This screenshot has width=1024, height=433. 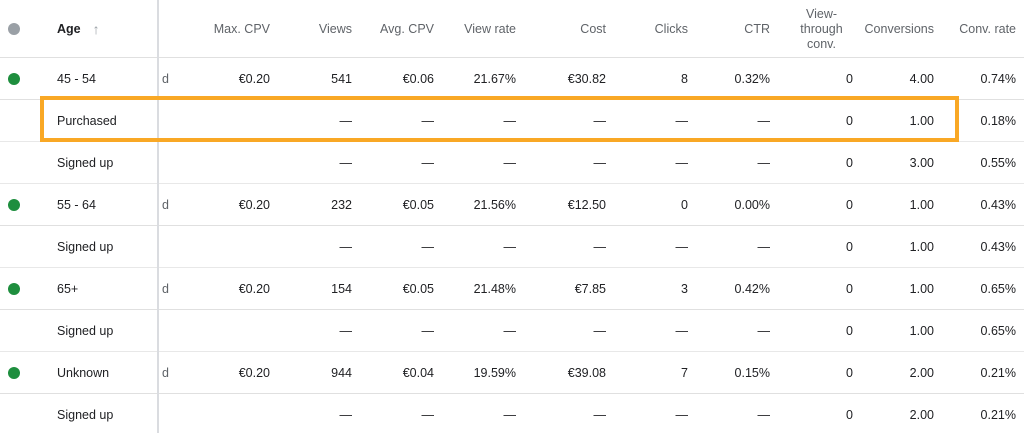 I want to click on row-cost: €39.08, so click(x=586, y=372).